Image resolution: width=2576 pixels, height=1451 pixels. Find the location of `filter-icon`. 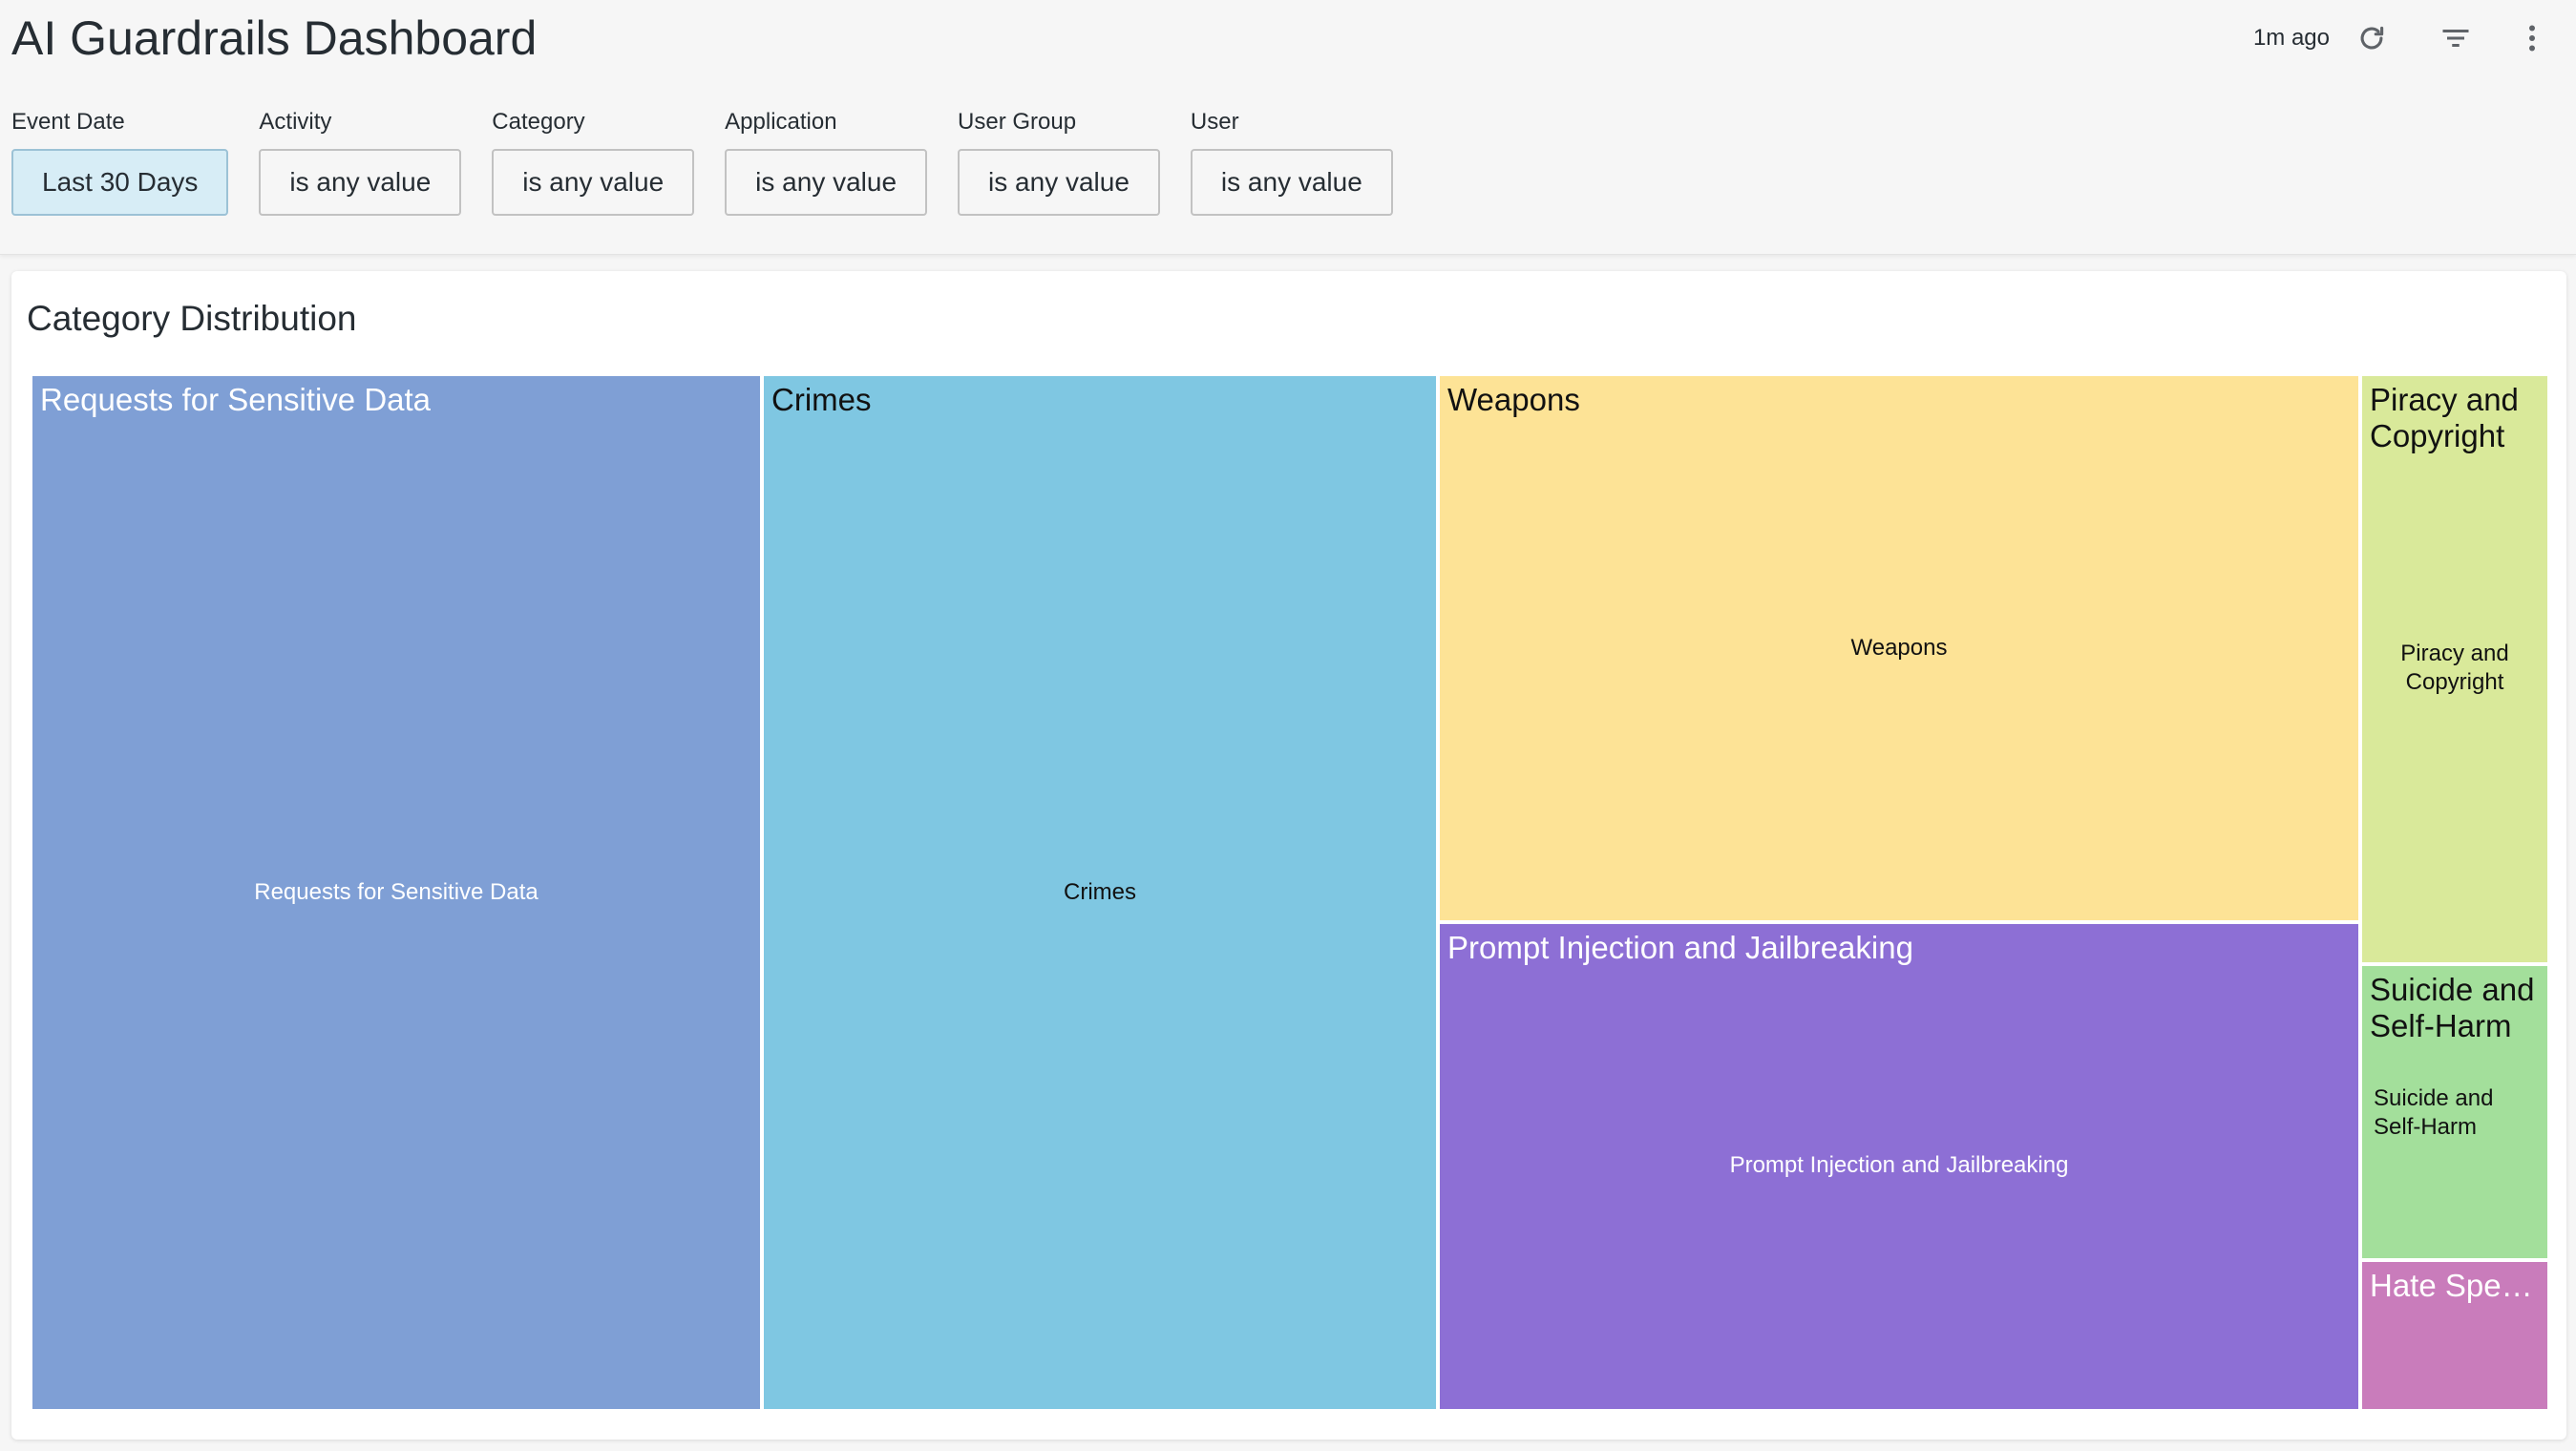

filter-icon is located at coordinates (2455, 38).